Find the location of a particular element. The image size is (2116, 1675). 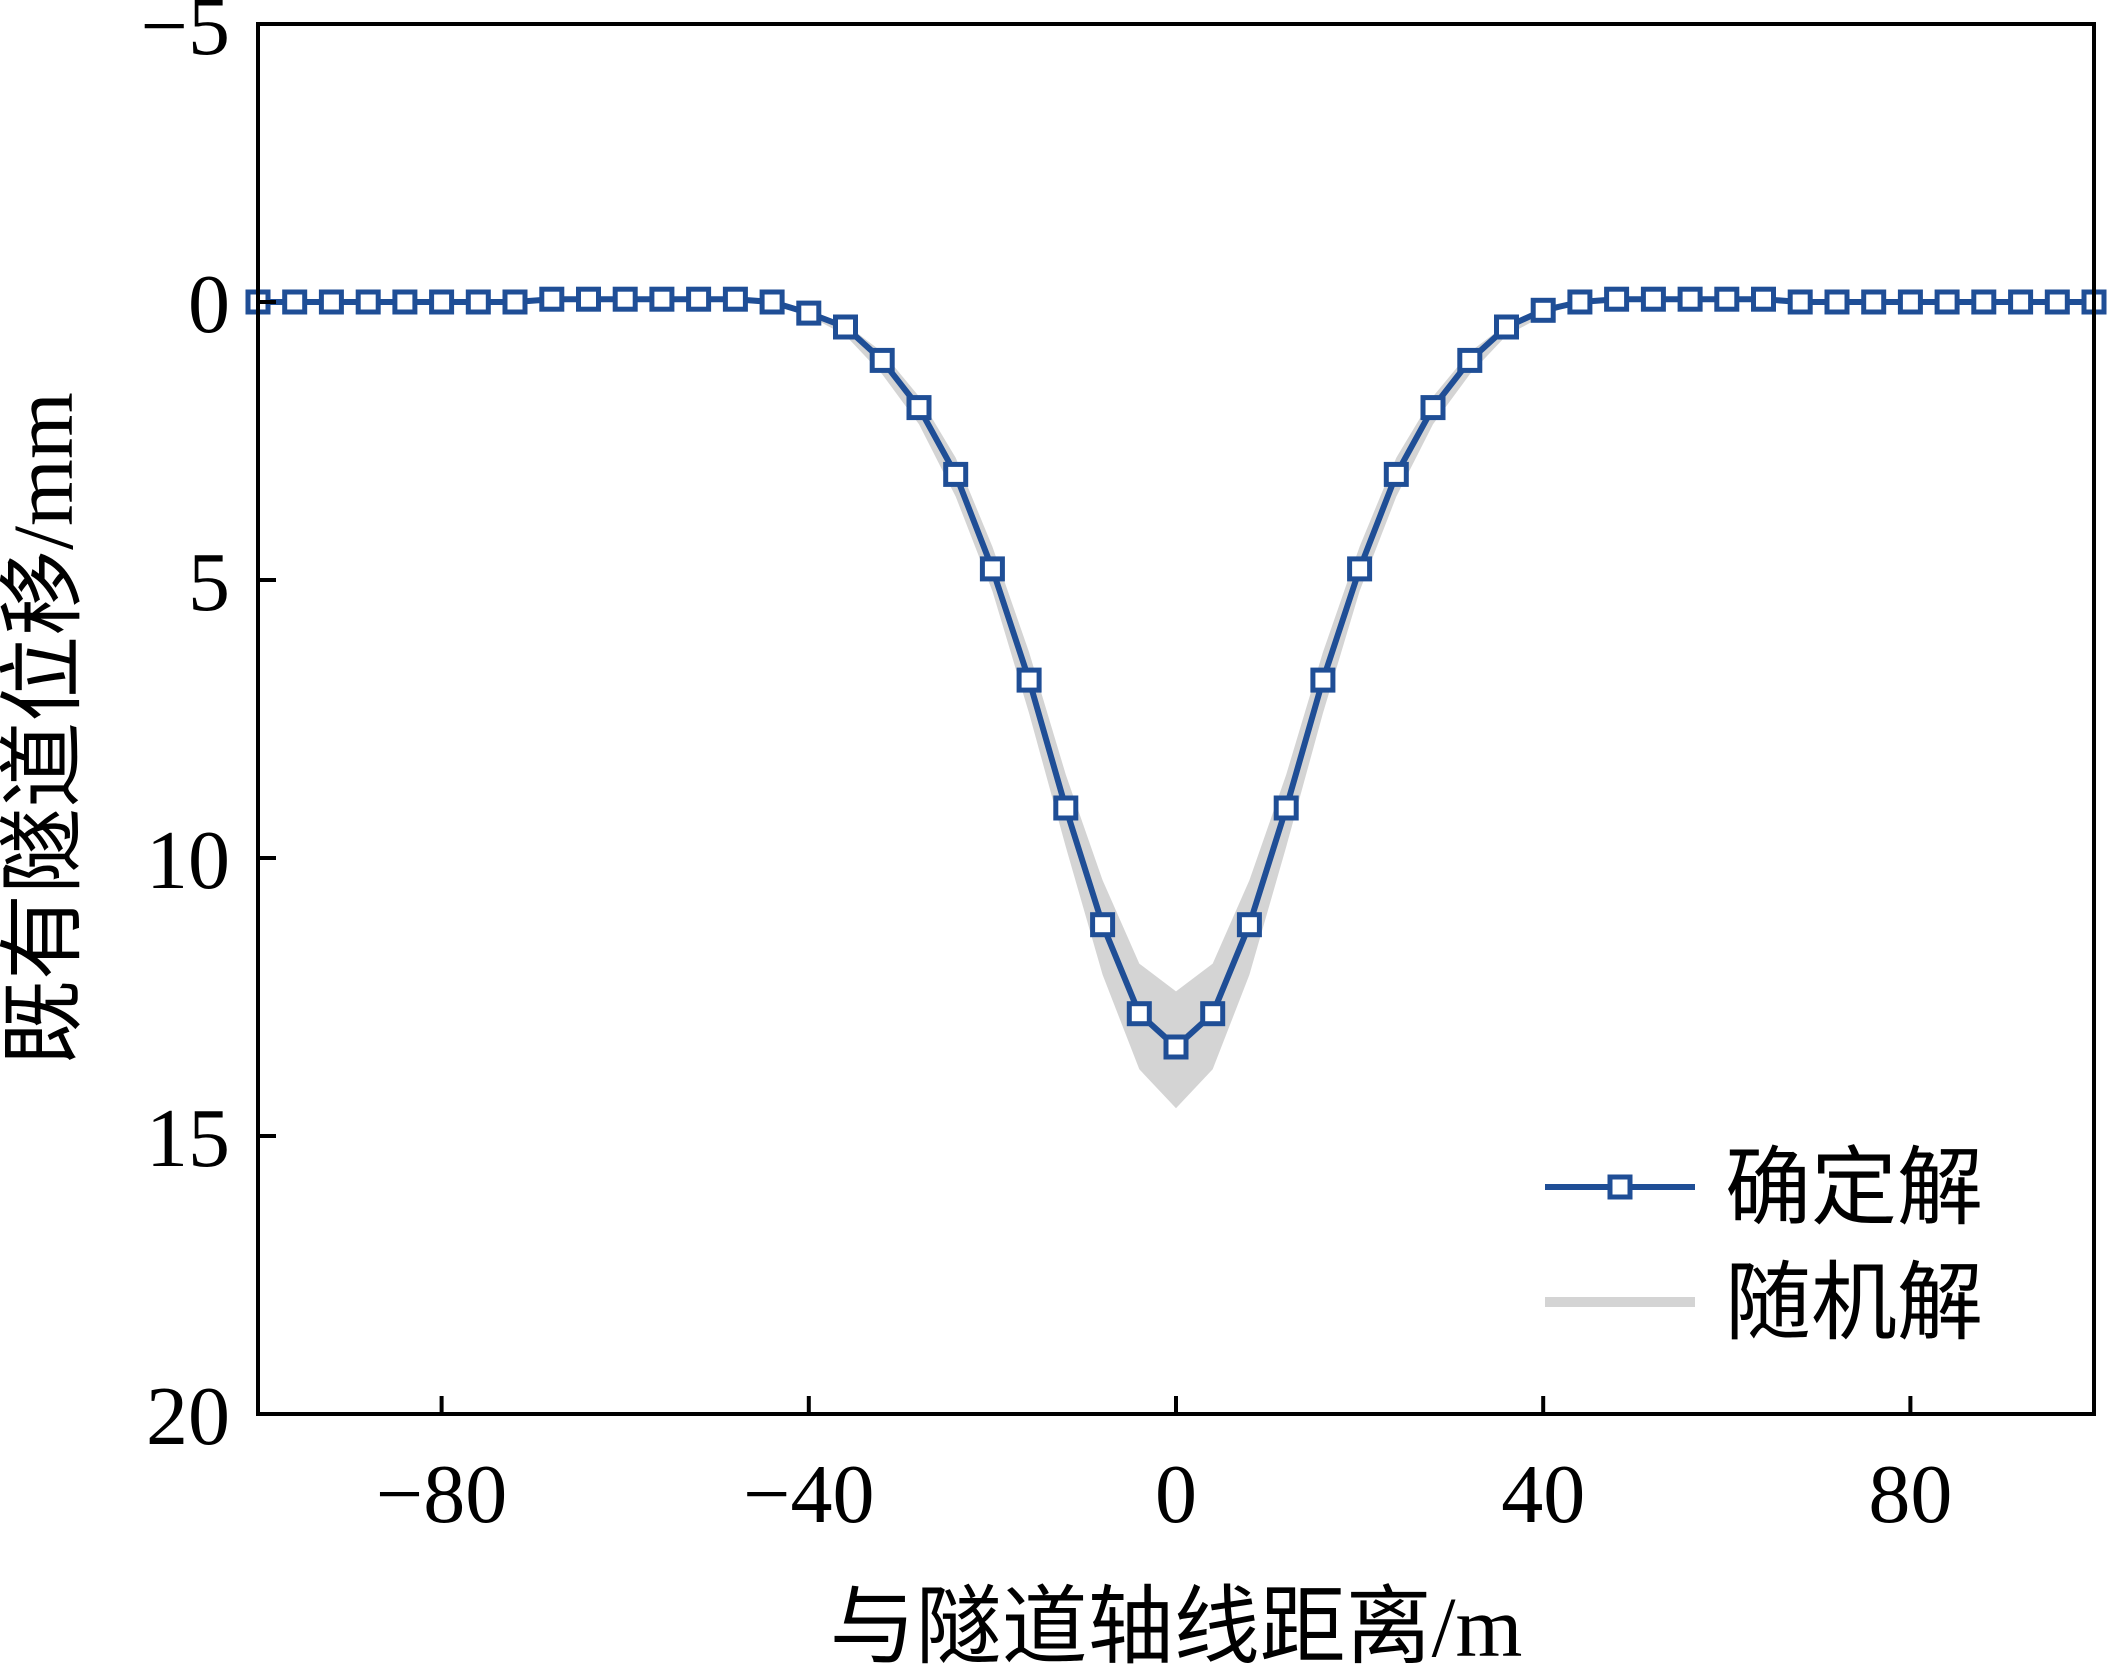

y-tick-label: 10 is located at coordinates (188, 860).